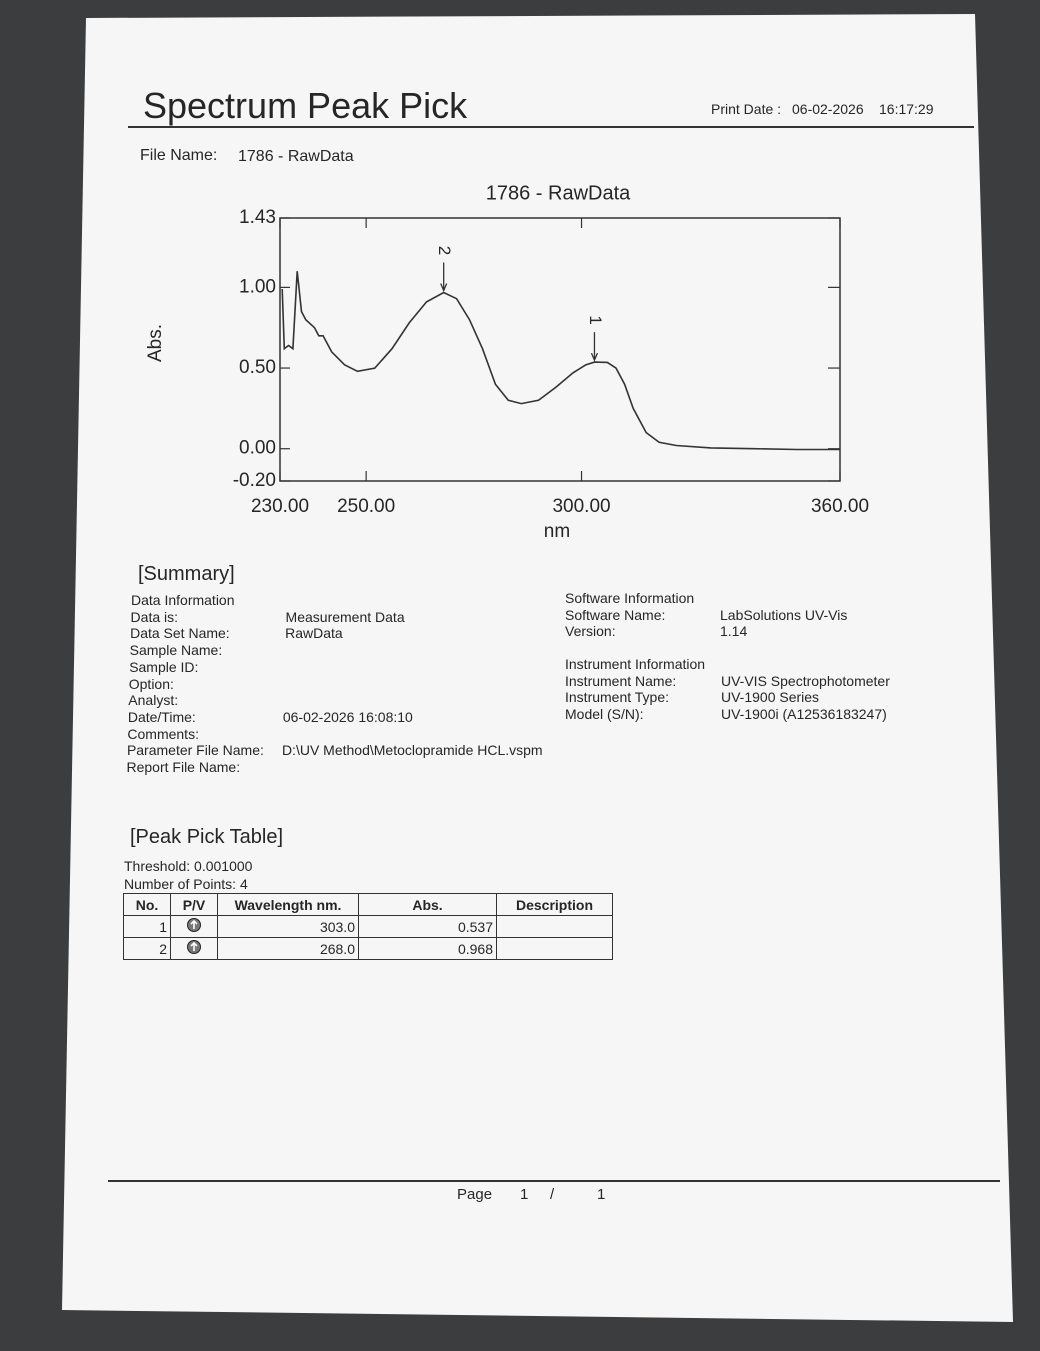  Describe the element at coordinates (186, 884) in the screenshot. I see `points: Number of Points: 4` at that location.